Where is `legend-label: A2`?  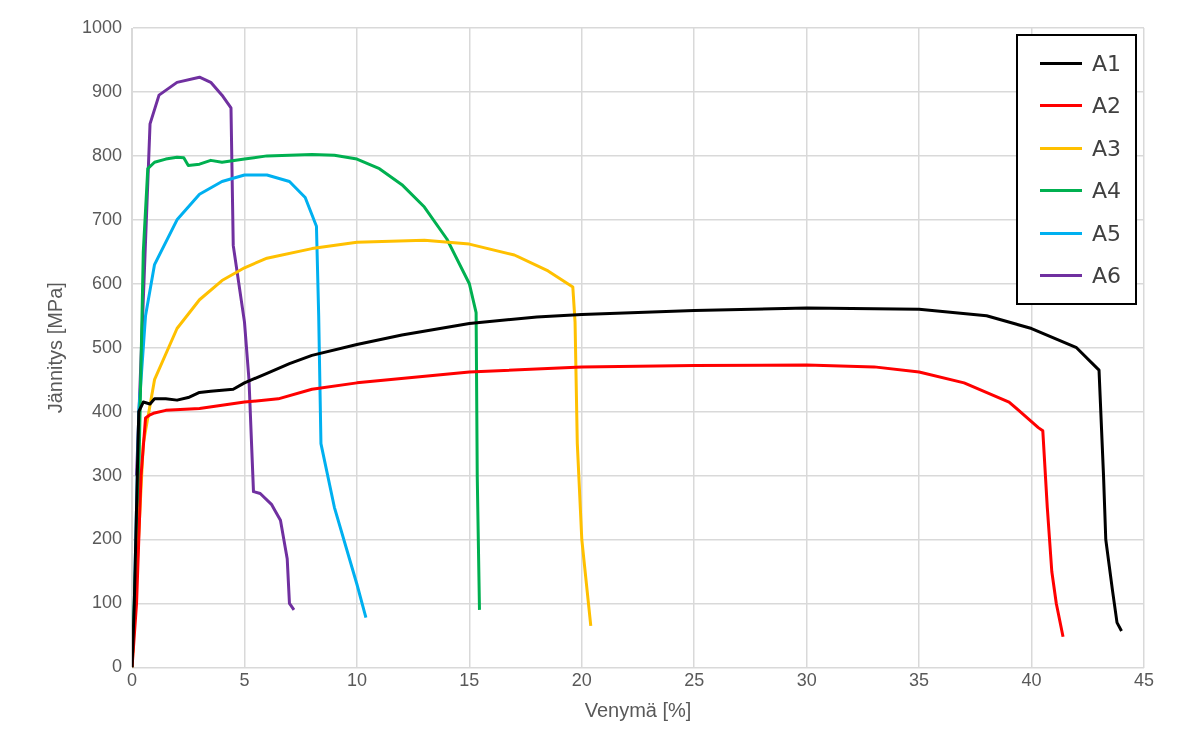 legend-label: A2 is located at coordinates (1106, 106).